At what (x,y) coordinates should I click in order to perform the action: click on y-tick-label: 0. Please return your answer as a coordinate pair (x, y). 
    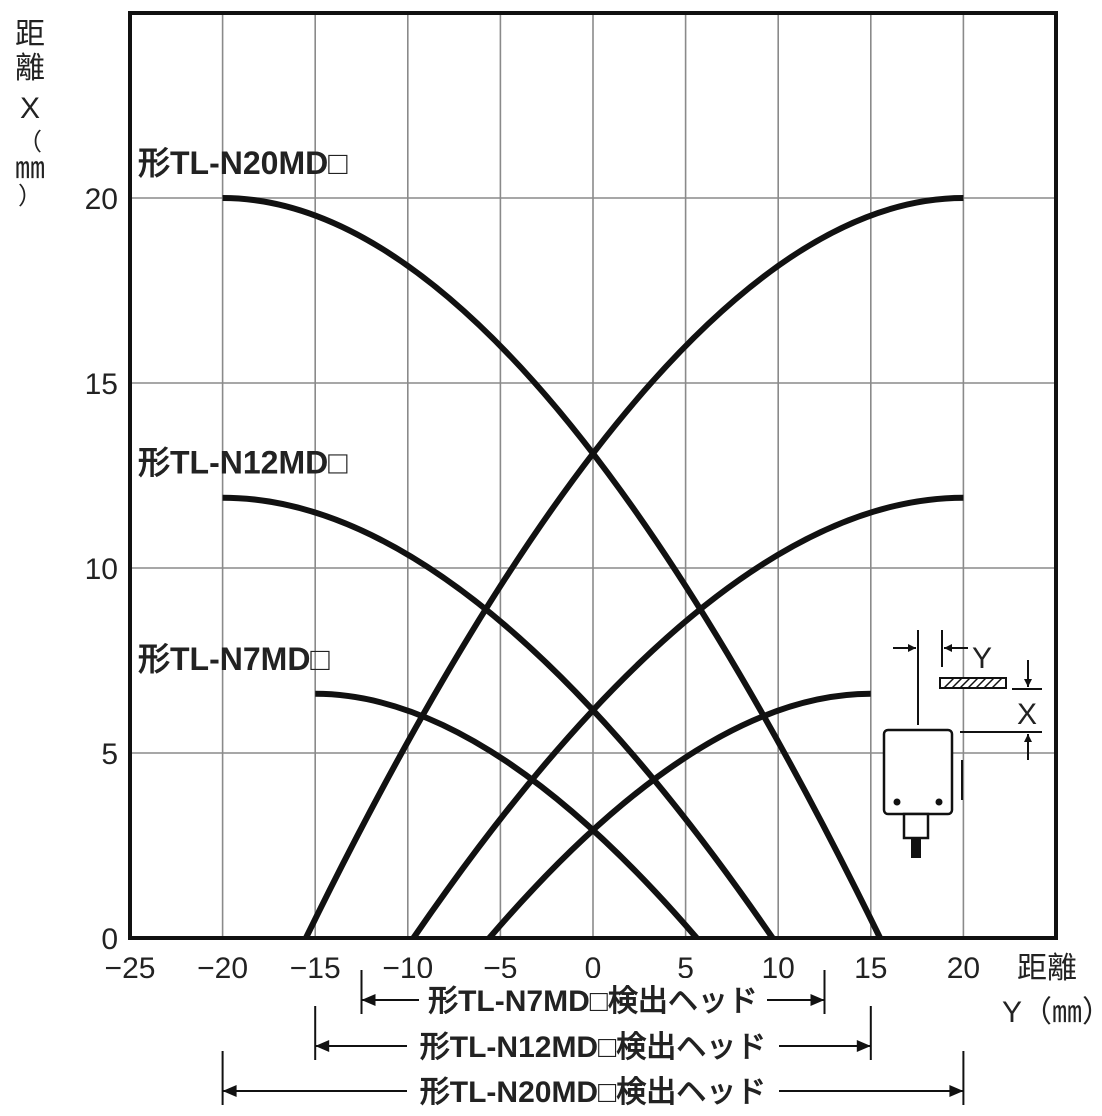
    Looking at the image, I should click on (109, 939).